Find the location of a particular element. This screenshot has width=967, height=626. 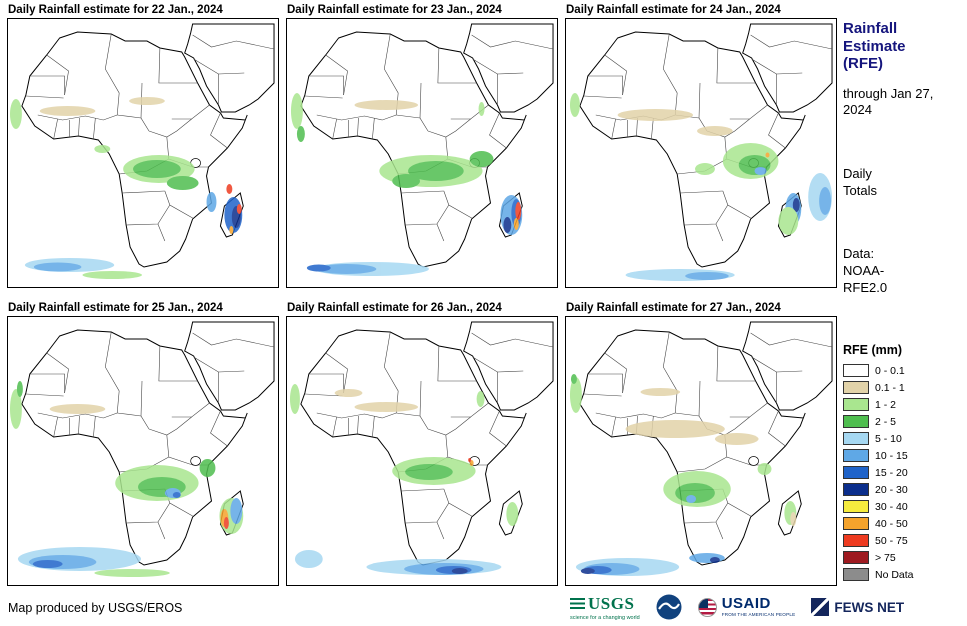

legend-label: 1 - 2 is located at coordinates (886, 404).